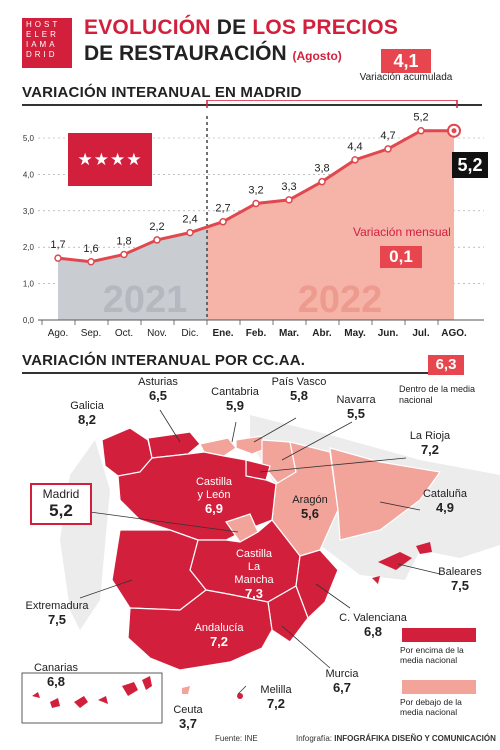  Describe the element at coordinates (454, 131) in the screenshot. I see `data-point-center` at that location.